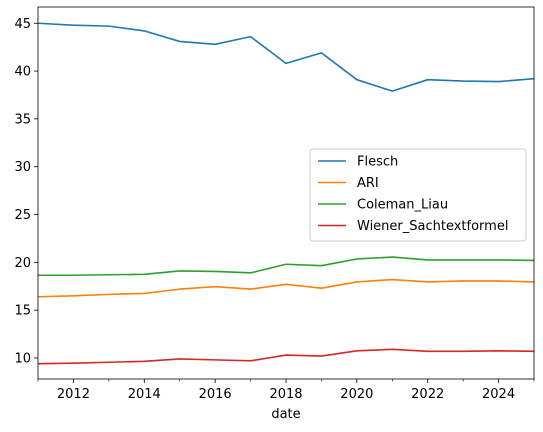  Describe the element at coordinates (286, 266) in the screenshot. I see `series-line-coleman_liau` at that location.